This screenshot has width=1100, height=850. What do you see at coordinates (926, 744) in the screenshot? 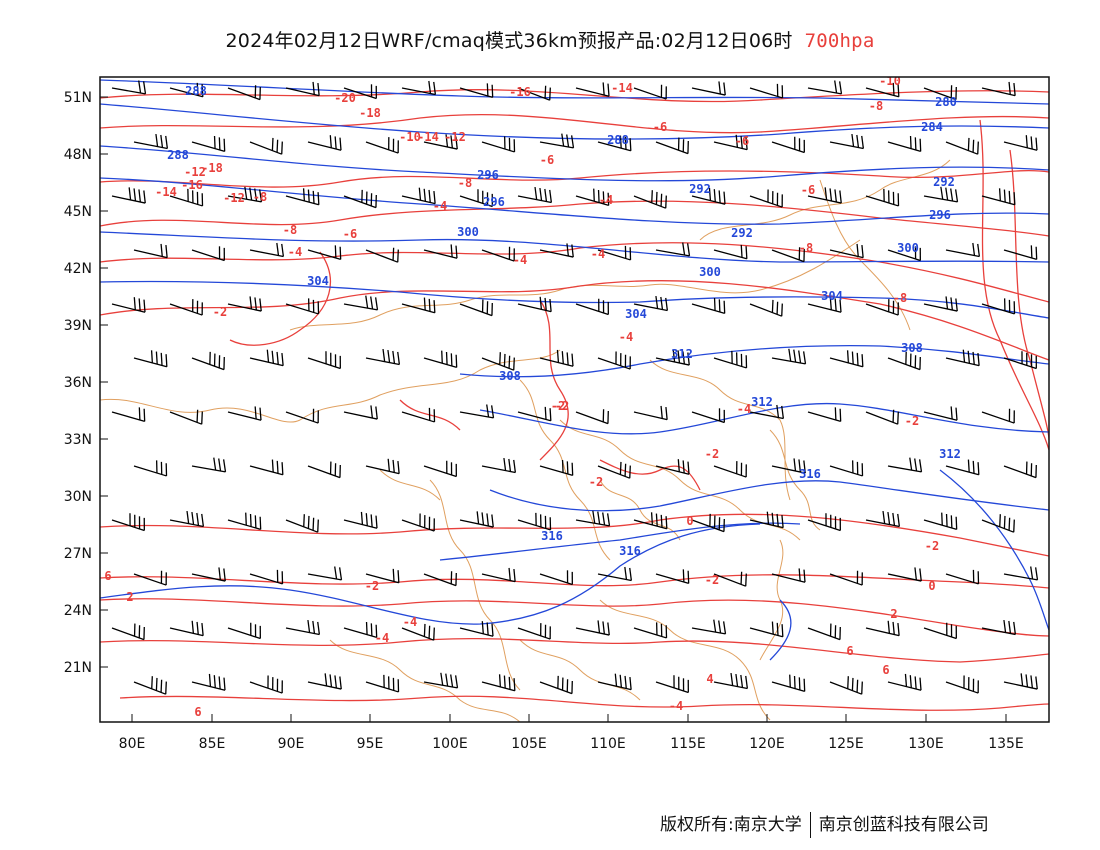
I see `x-tick-label: 130E` at bounding box center [926, 744].